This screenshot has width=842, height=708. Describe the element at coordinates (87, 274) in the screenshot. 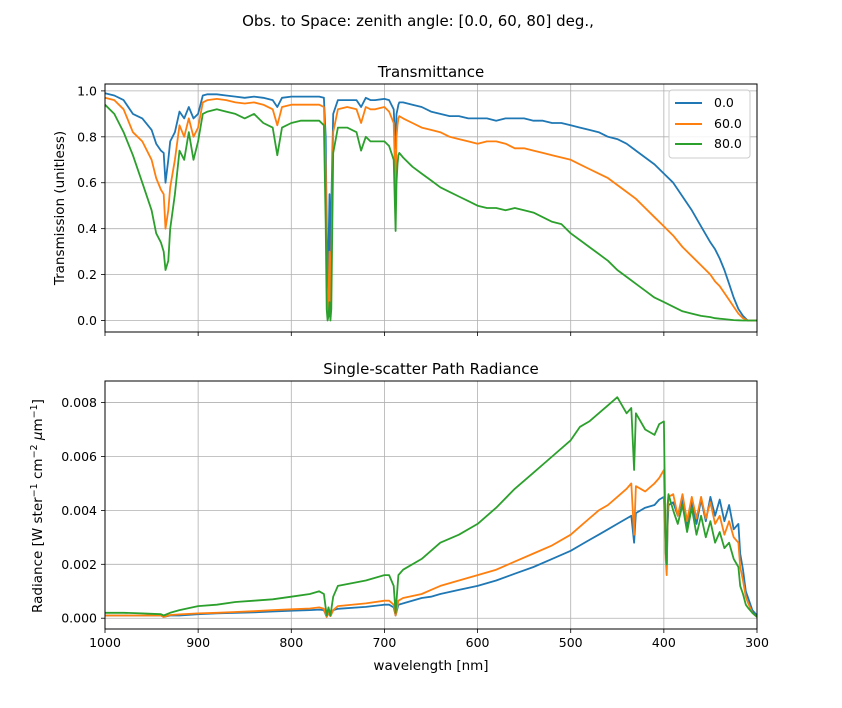

I see `y-tick-label: 0.2` at that location.